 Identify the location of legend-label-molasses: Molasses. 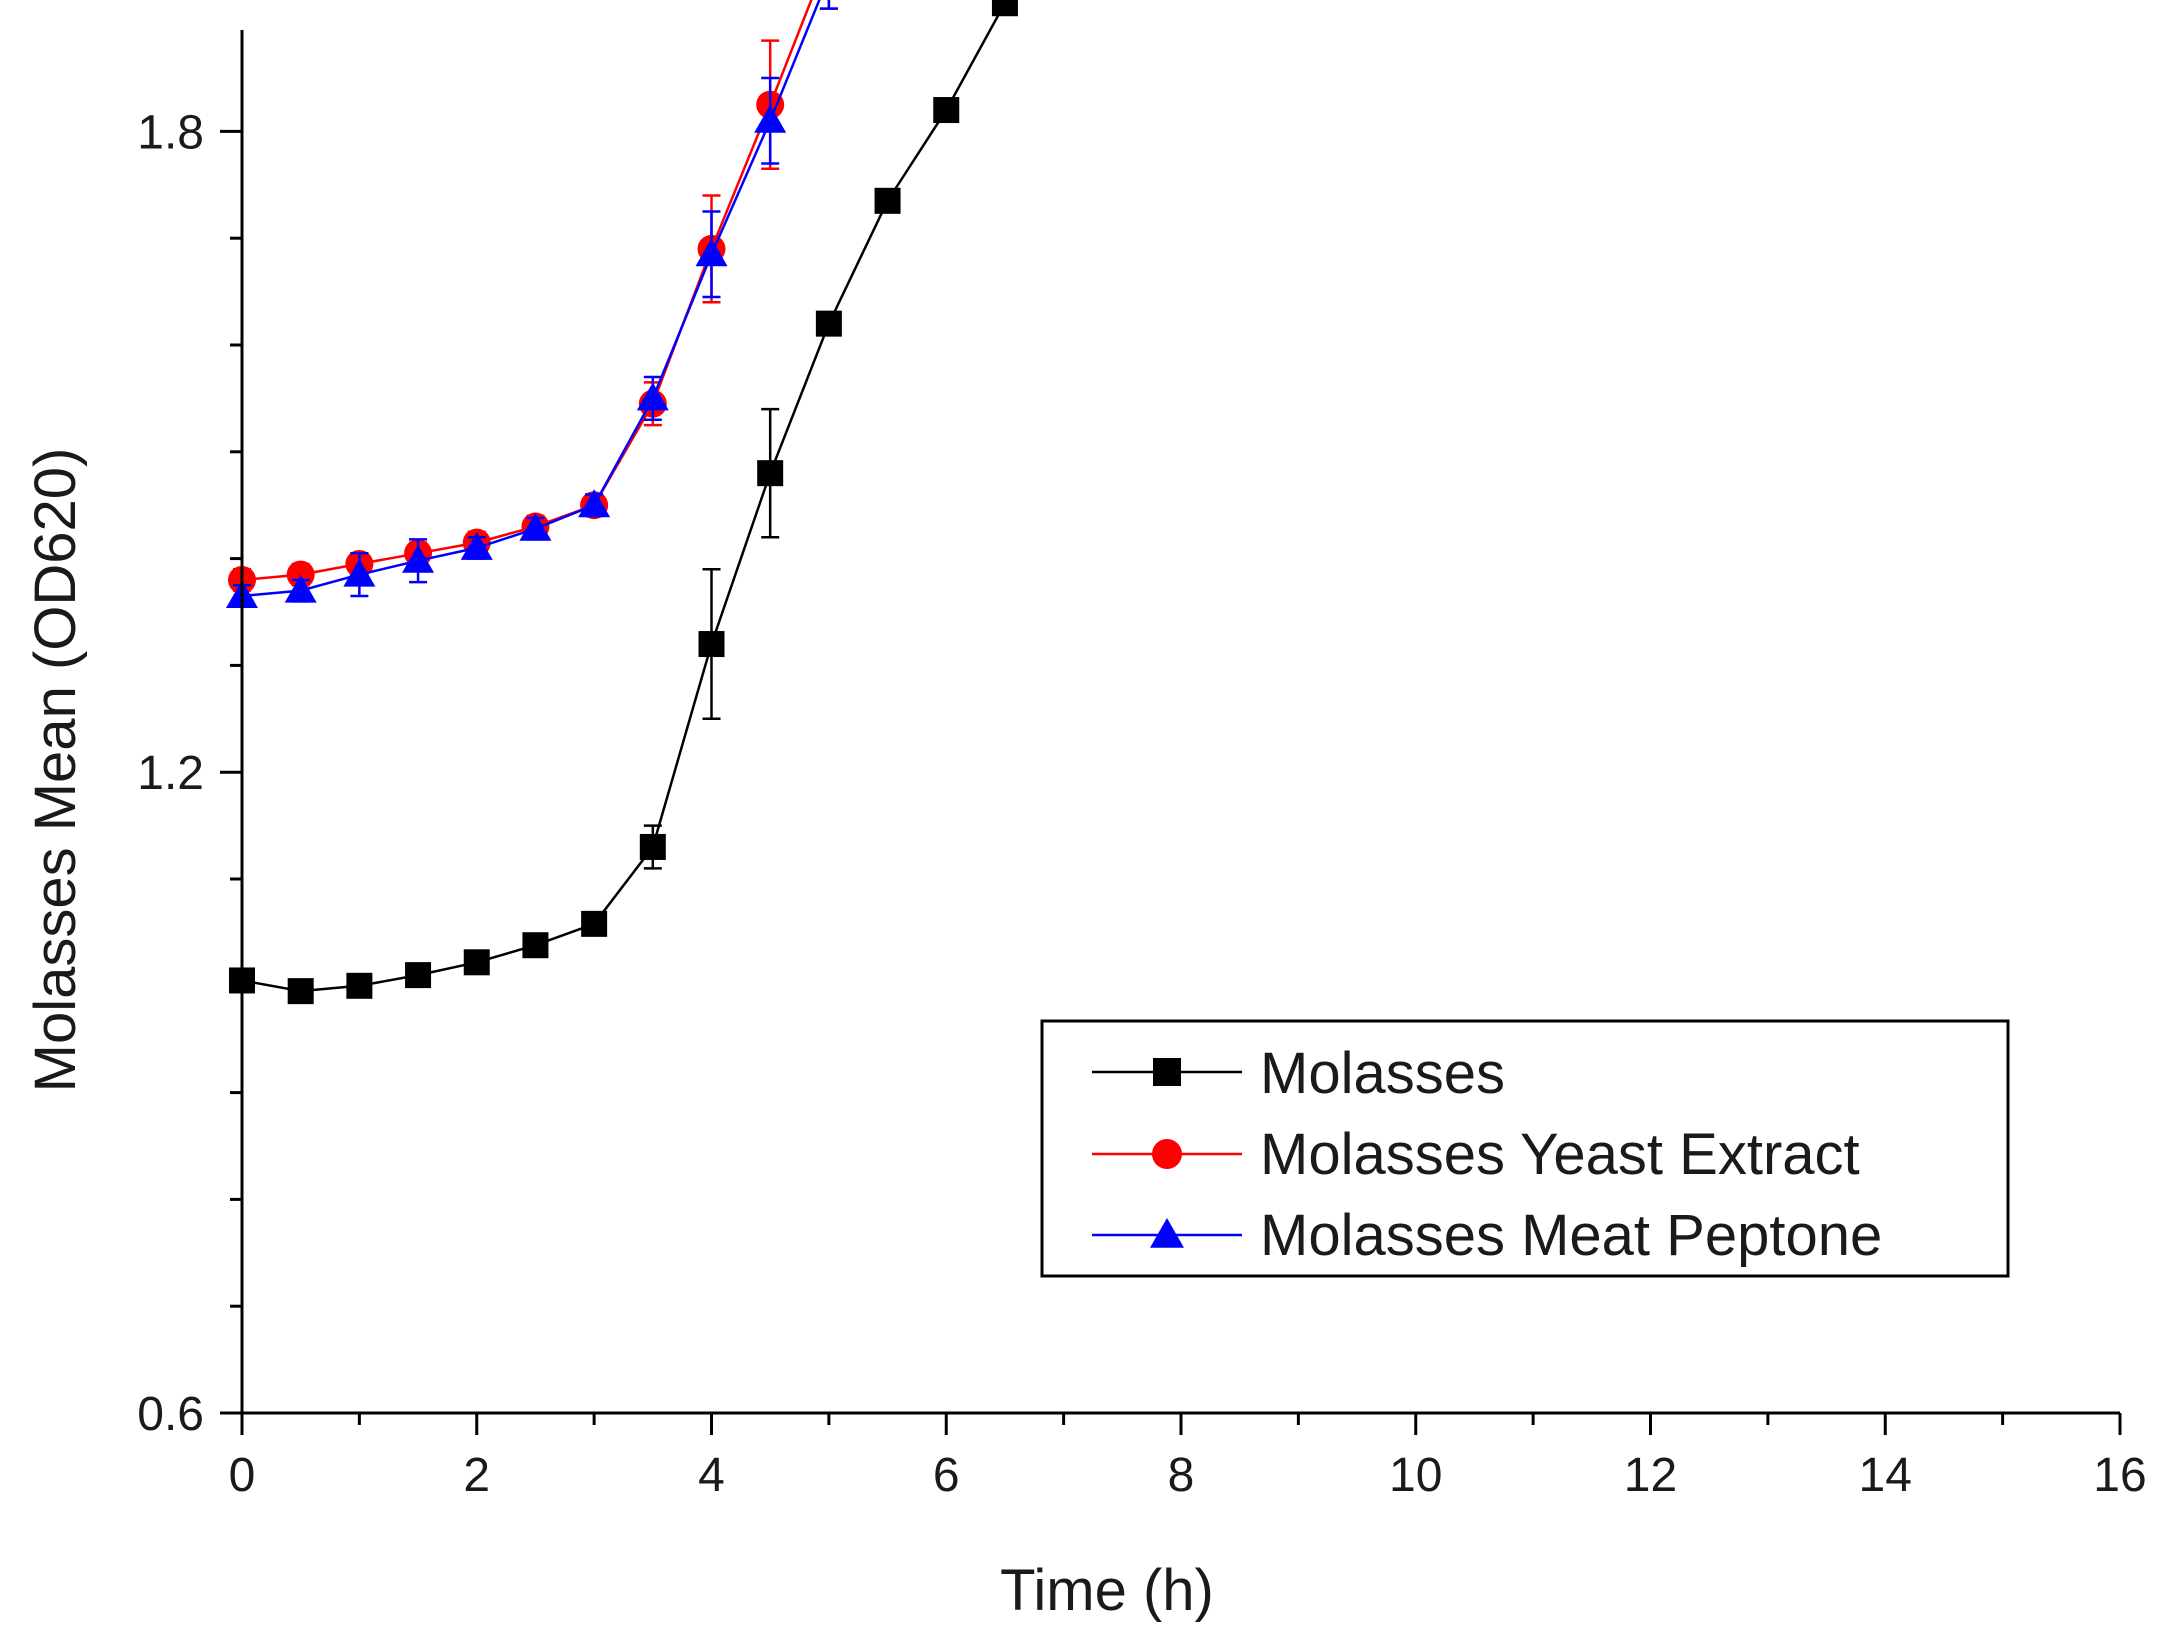
(1382, 1073).